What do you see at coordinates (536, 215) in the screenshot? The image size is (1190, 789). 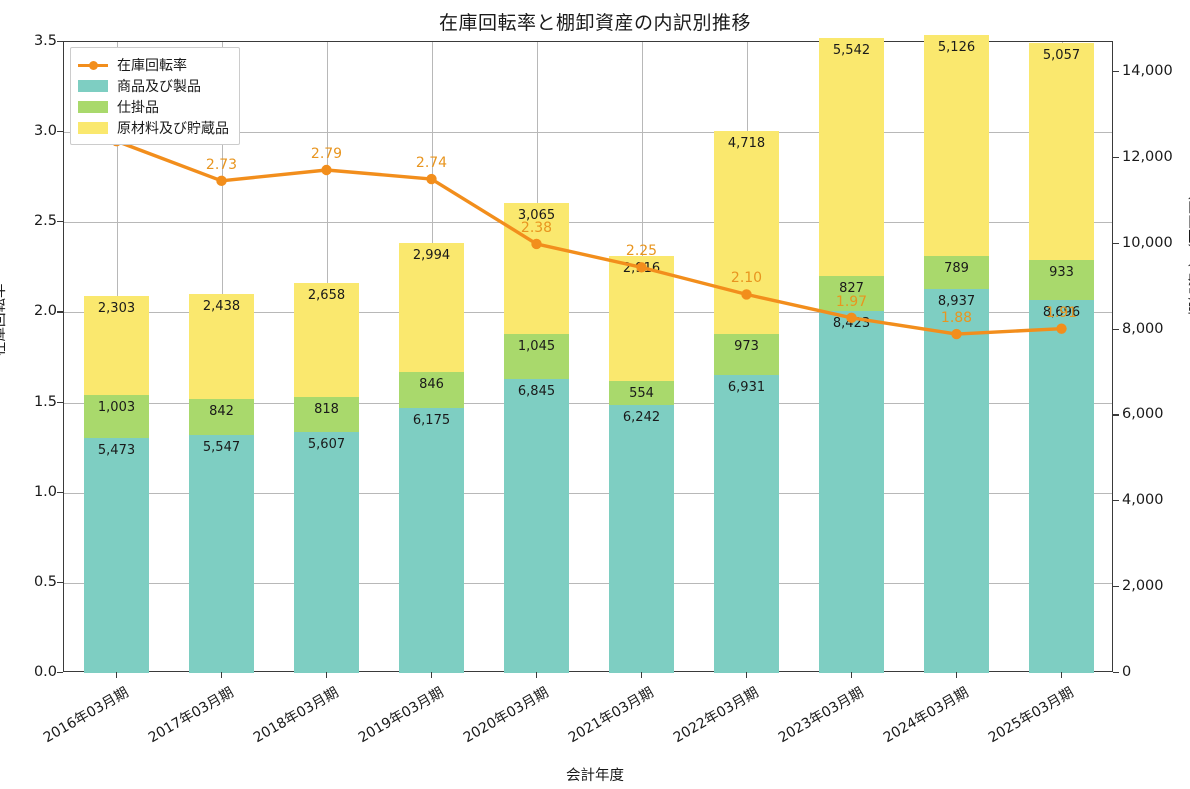 I see `bar-value-label: 3,065` at bounding box center [536, 215].